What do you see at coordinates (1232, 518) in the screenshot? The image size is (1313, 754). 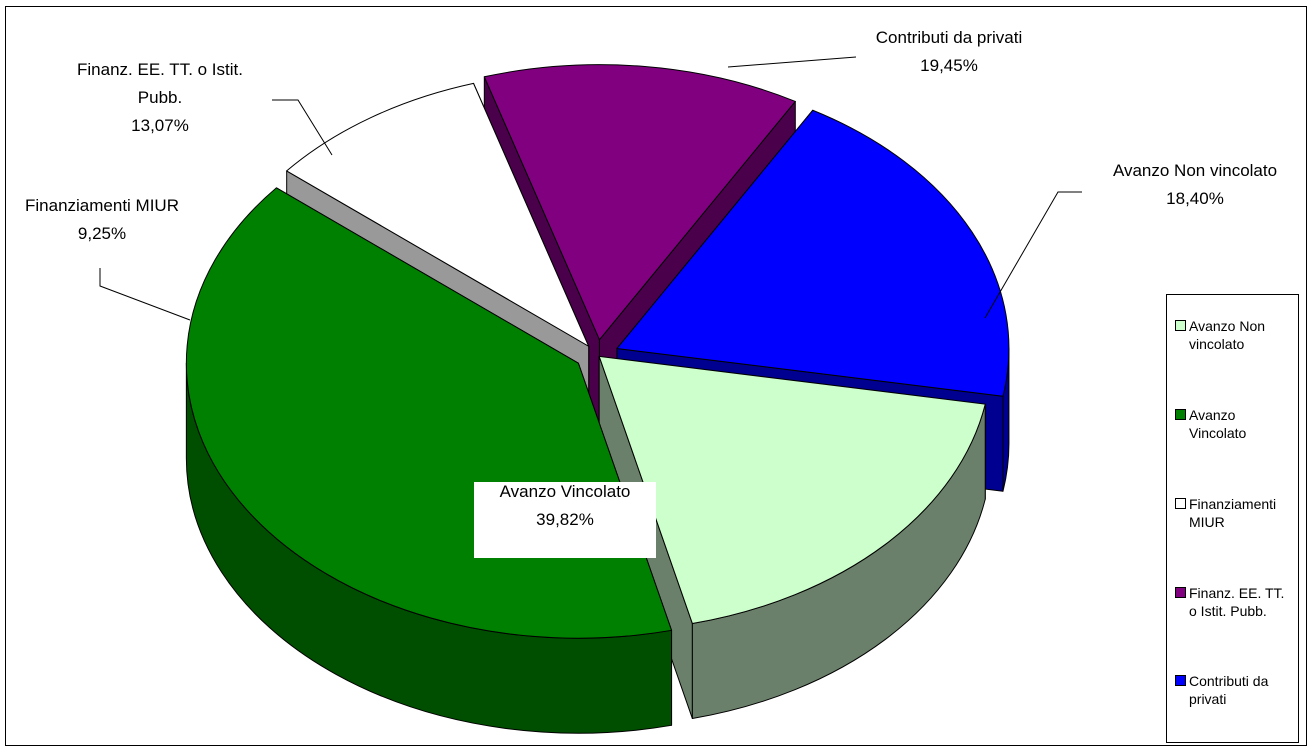 I see `legend-box` at bounding box center [1232, 518].